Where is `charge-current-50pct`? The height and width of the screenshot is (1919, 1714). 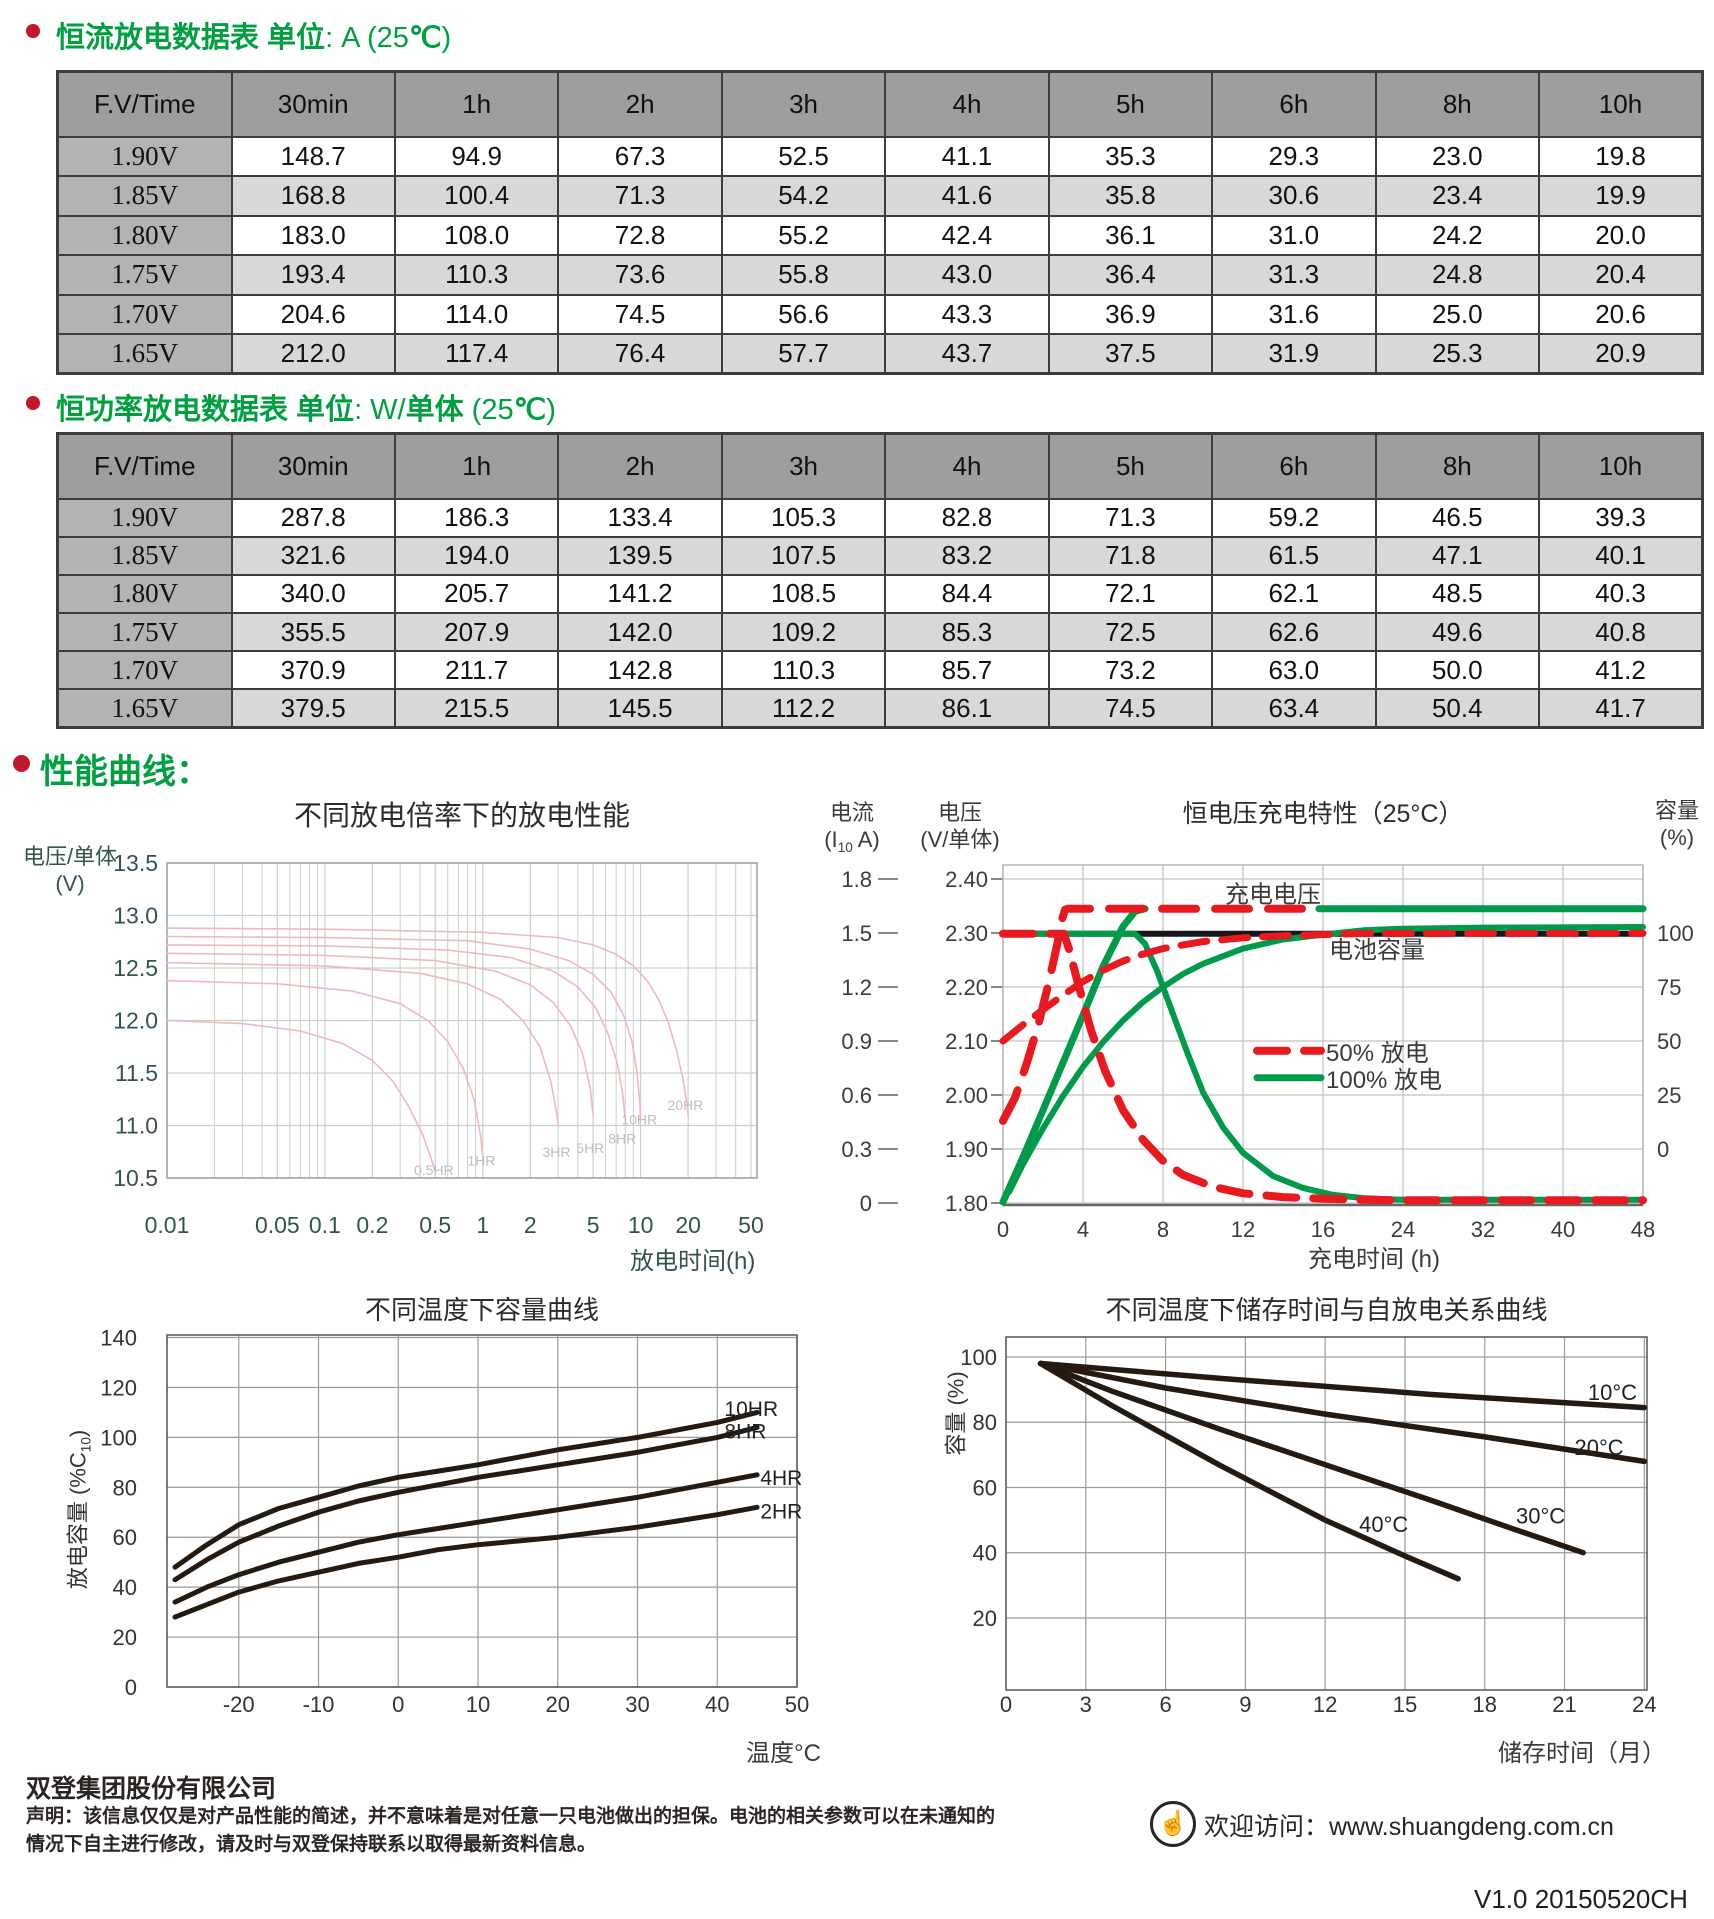
charge-current-50pct is located at coordinates (1323, 1067).